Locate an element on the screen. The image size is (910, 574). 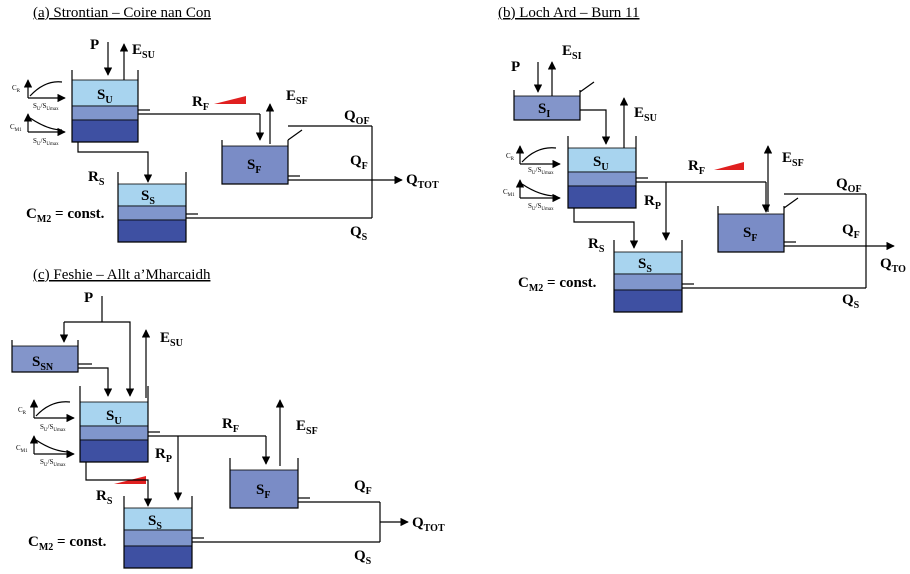
panel-b-upper-store: SU is located at coordinates (602, 172).